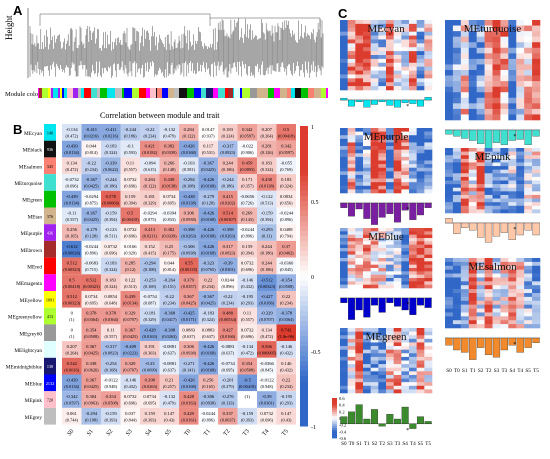 This screenshot has height=459, width=550. What do you see at coordinates (342, 398) in the screenshot?
I see `legend-tick: 0.6` at bounding box center [342, 398].